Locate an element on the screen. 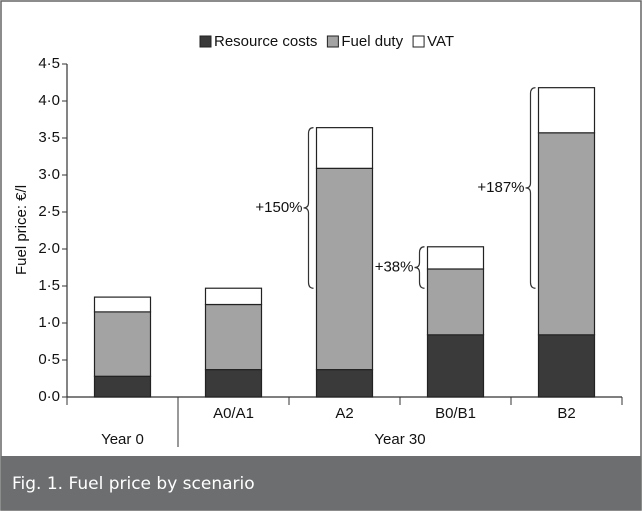  legend-label: Fuel duty is located at coordinates (372, 41).